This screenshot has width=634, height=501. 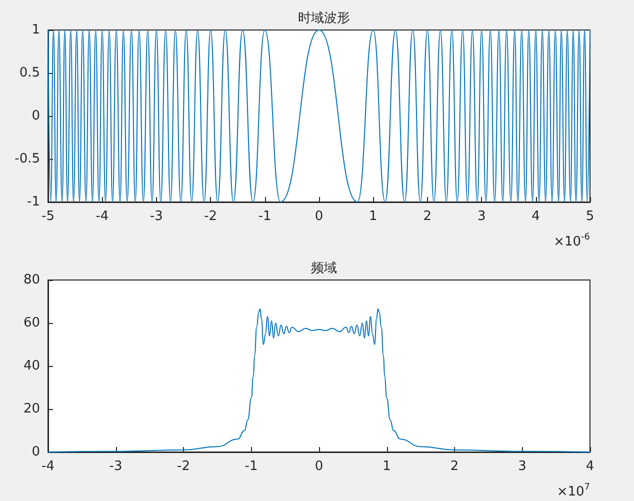 What do you see at coordinates (29, 73) in the screenshot?
I see `y-tick-label: 0.5` at bounding box center [29, 73].